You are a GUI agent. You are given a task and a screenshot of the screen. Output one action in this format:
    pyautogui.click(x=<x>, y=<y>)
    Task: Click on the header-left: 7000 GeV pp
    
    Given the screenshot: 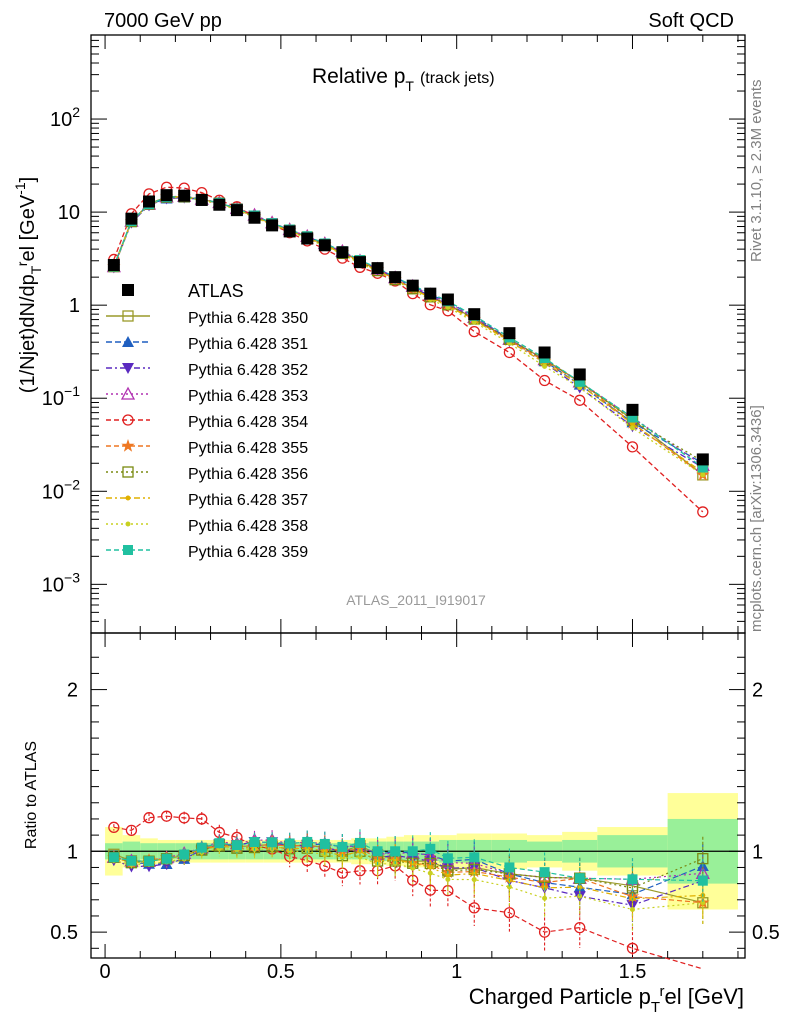 What is the action you would take?
    pyautogui.click(x=163, y=21)
    